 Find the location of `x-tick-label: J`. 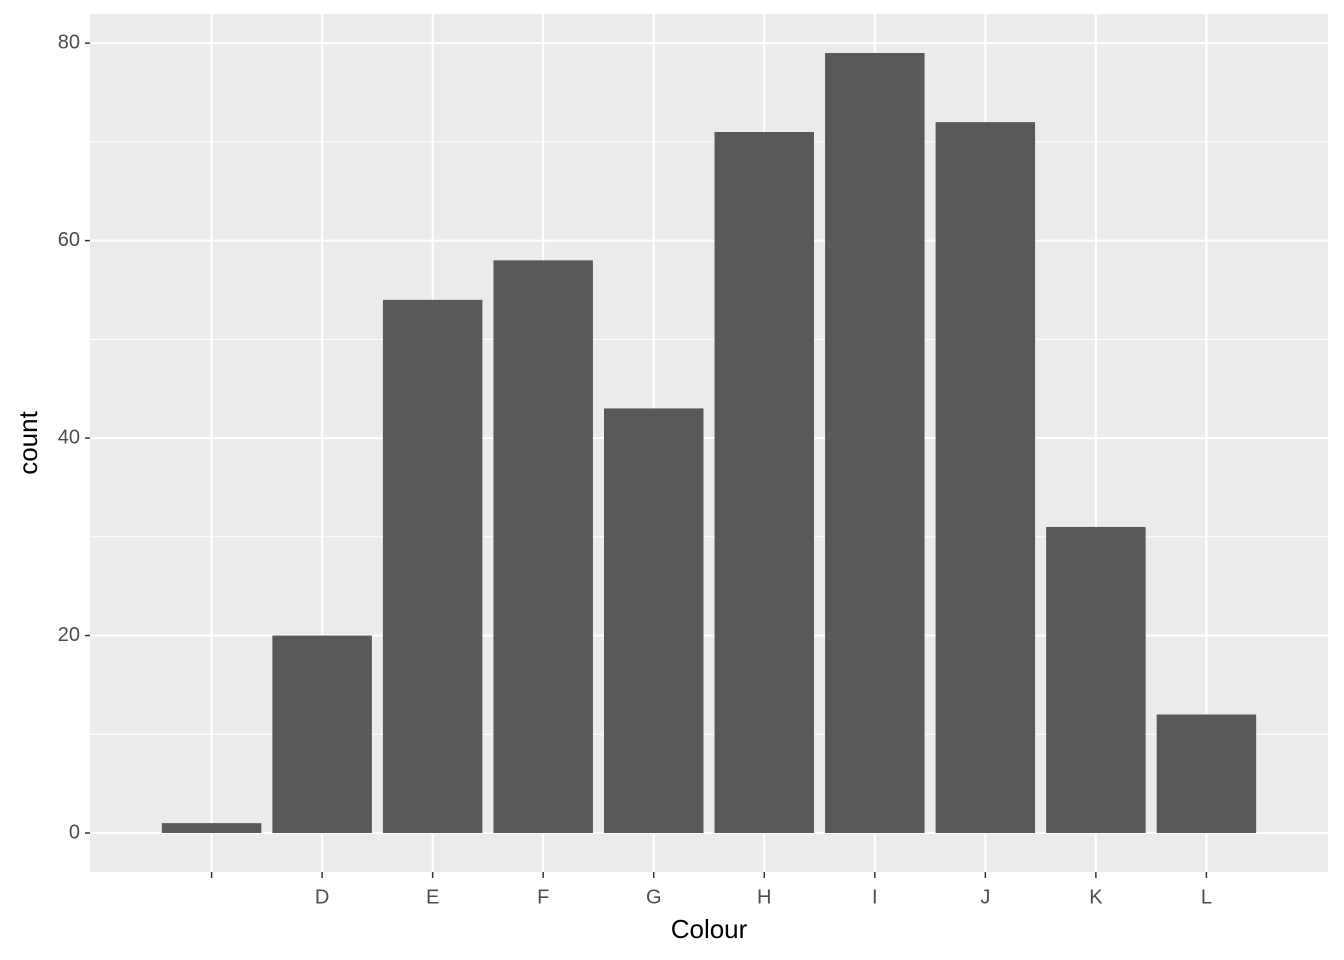

x-tick-label: J is located at coordinates (985, 897).